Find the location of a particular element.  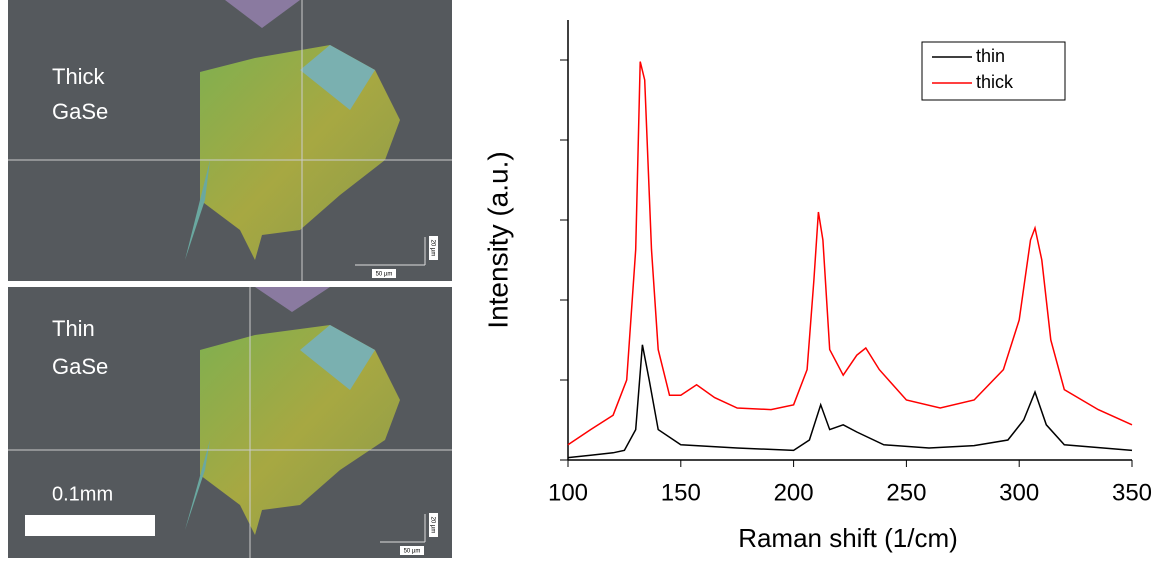

scale-bar is located at coordinates (90, 525).